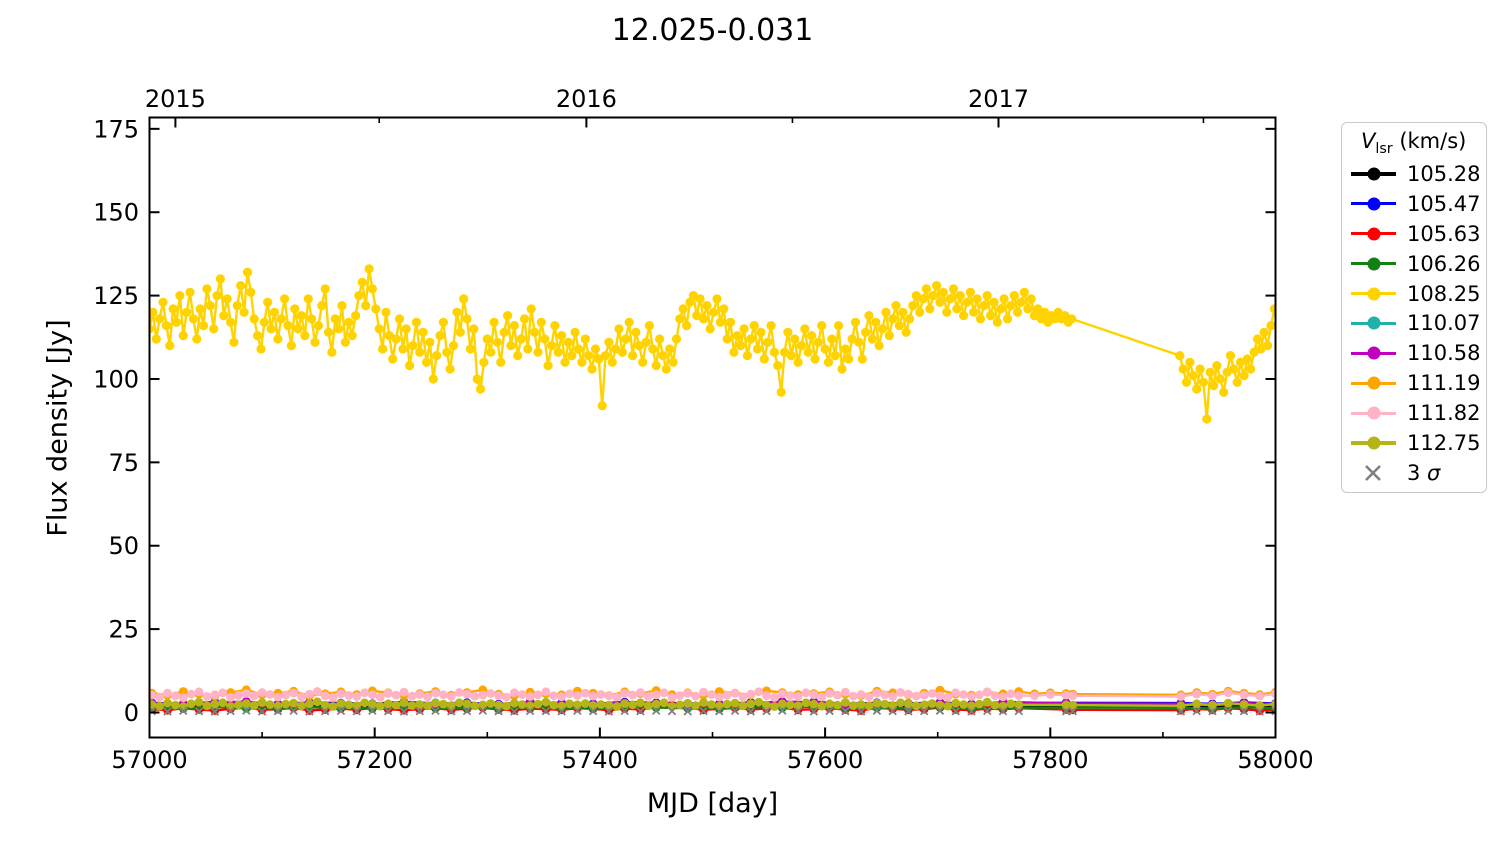 This screenshot has height=844, width=1500. I want to click on y-tick-label: 150, so click(116, 213).